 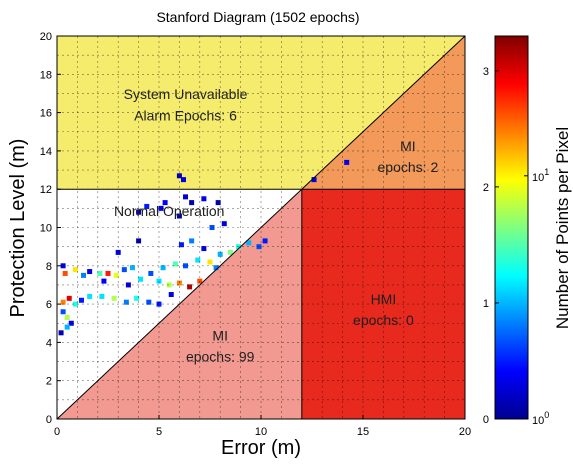 I want to click on colorbar-left-tick-label: 2, so click(x=486, y=188).